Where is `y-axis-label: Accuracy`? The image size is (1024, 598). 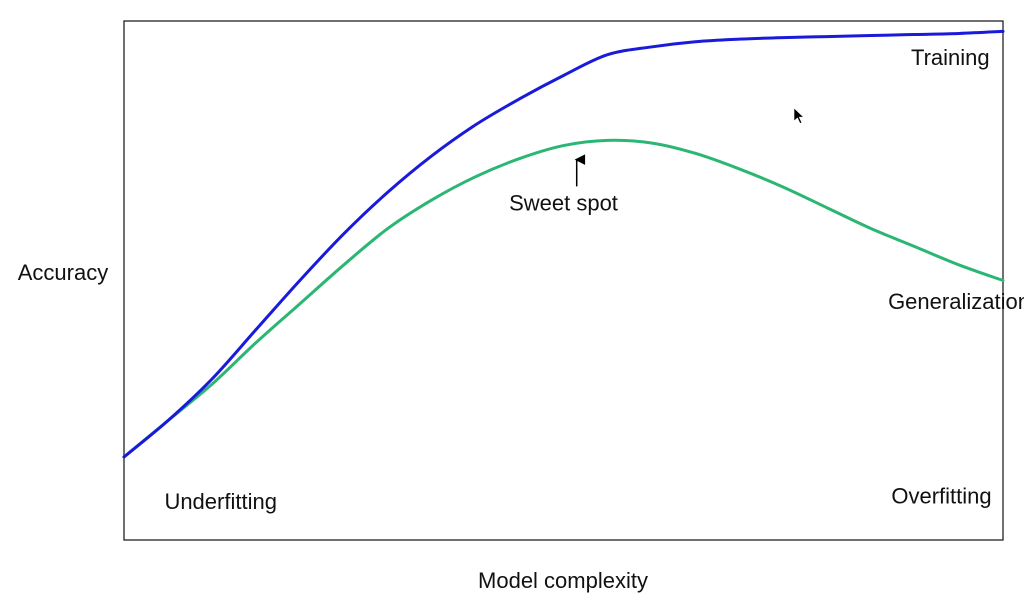
y-axis-label: Accuracy is located at coordinates (63, 272).